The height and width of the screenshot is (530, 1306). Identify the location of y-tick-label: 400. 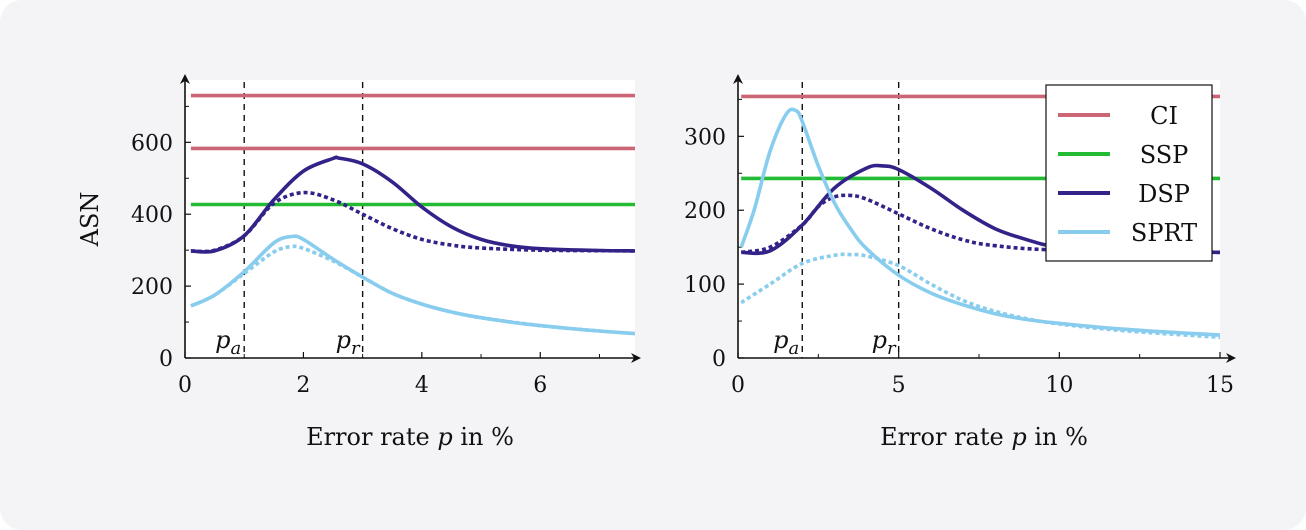
(152, 215).